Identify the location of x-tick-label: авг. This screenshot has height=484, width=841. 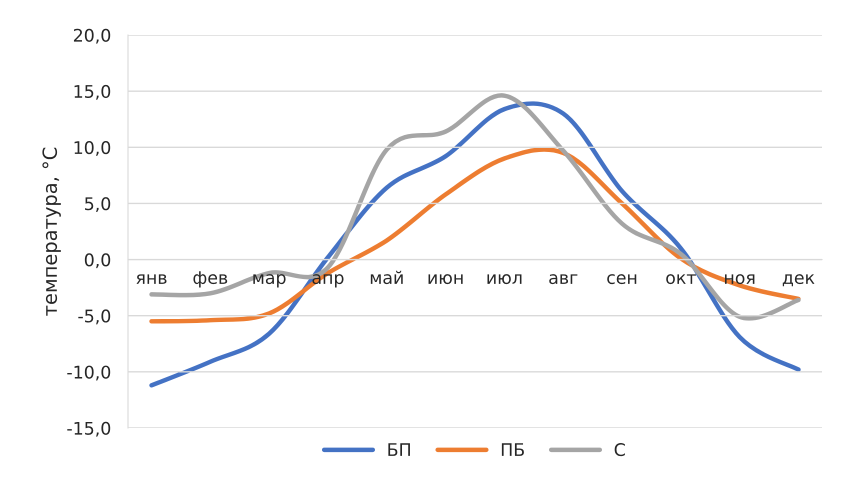
(563, 279).